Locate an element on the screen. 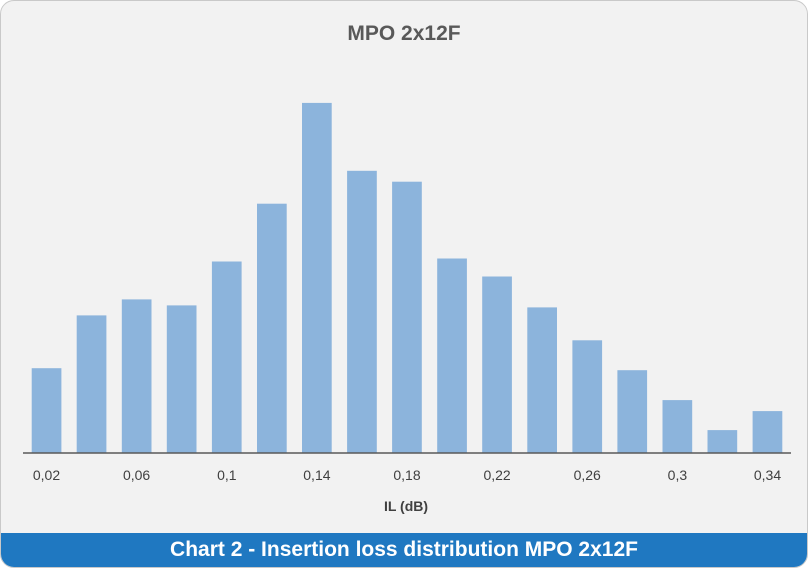  x-tick-label: 0,26 is located at coordinates (587, 475).